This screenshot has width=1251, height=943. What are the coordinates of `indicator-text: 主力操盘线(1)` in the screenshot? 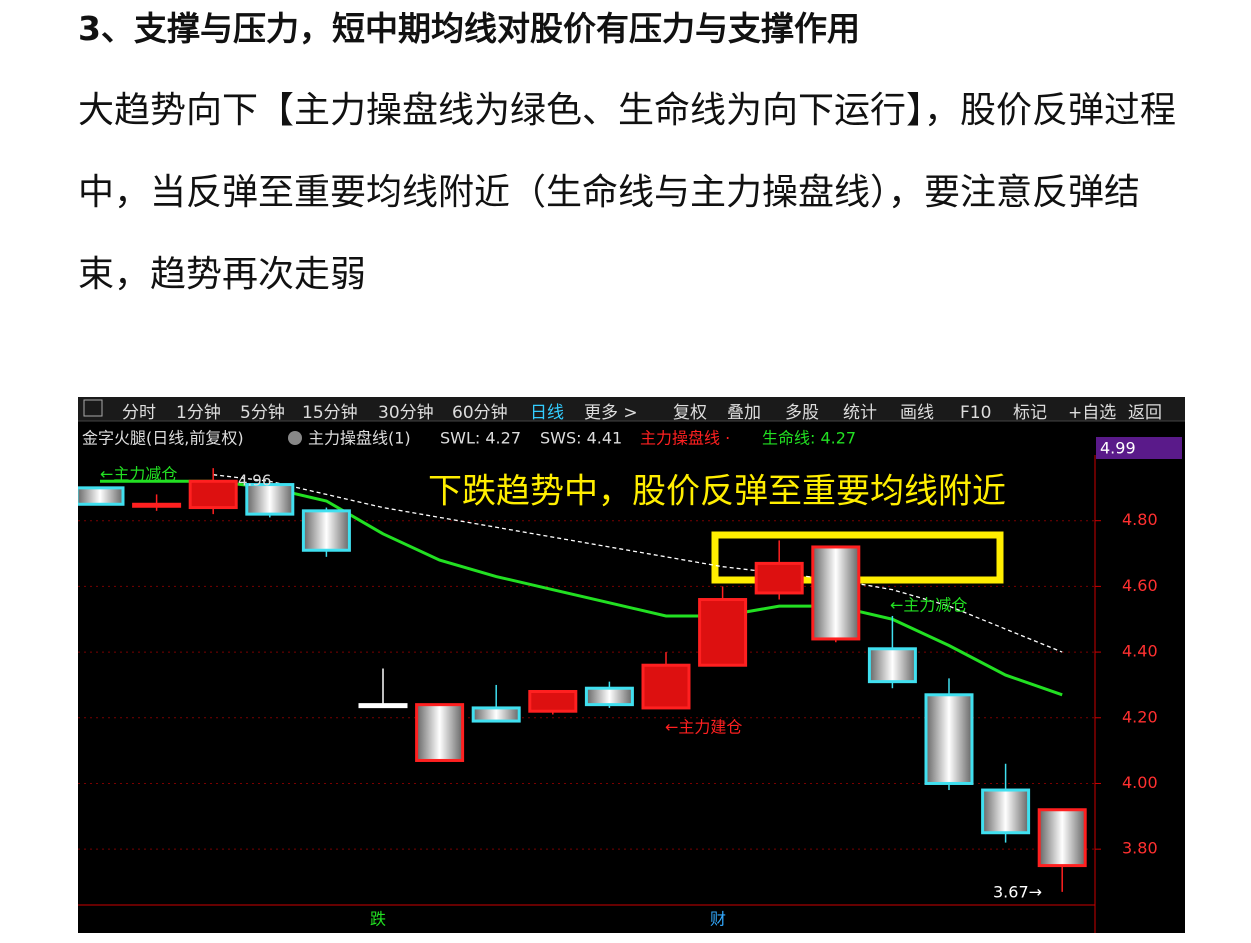 It's located at (359, 438).